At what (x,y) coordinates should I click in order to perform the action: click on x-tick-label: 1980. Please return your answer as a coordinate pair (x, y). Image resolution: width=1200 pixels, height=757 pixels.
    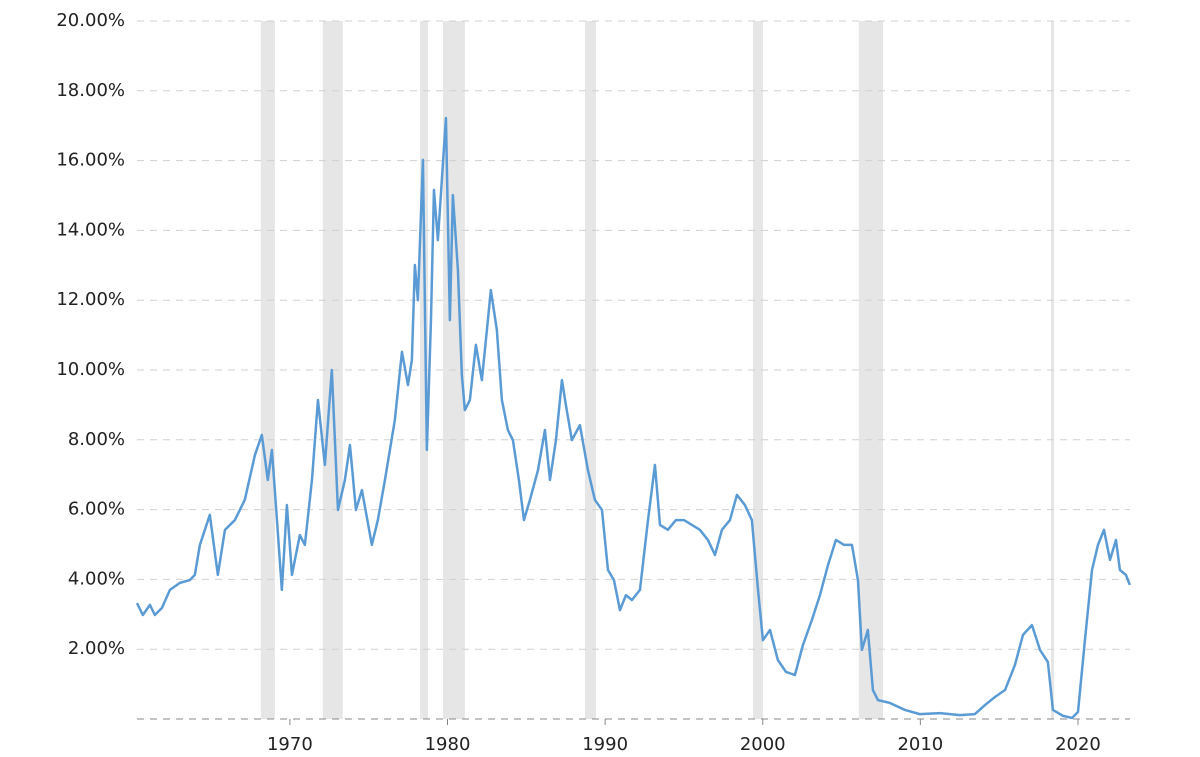
    Looking at the image, I should click on (448, 744).